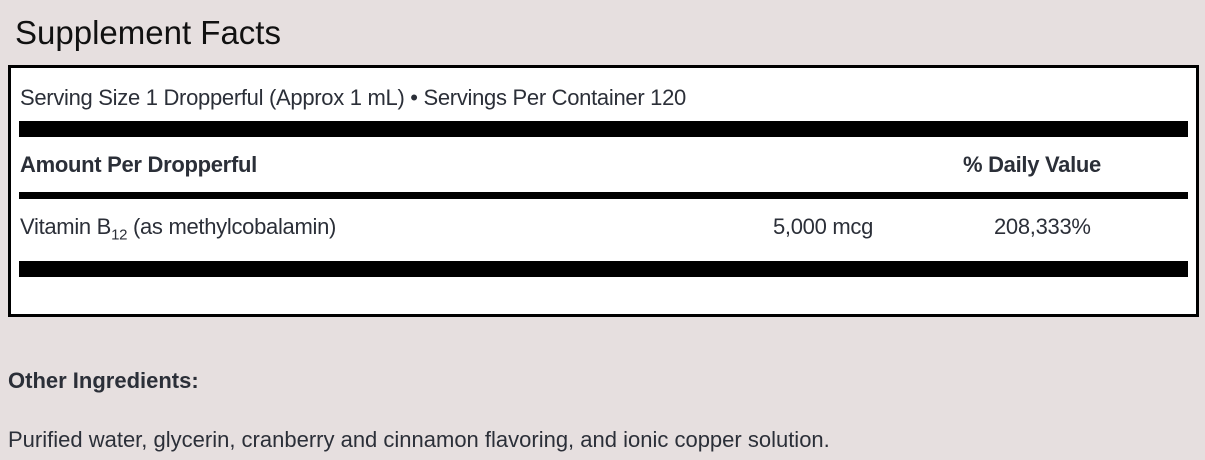 The height and width of the screenshot is (460, 1205). Describe the element at coordinates (1042, 226) in the screenshot. I see `nutrient-daily-value: 208,333%` at that location.